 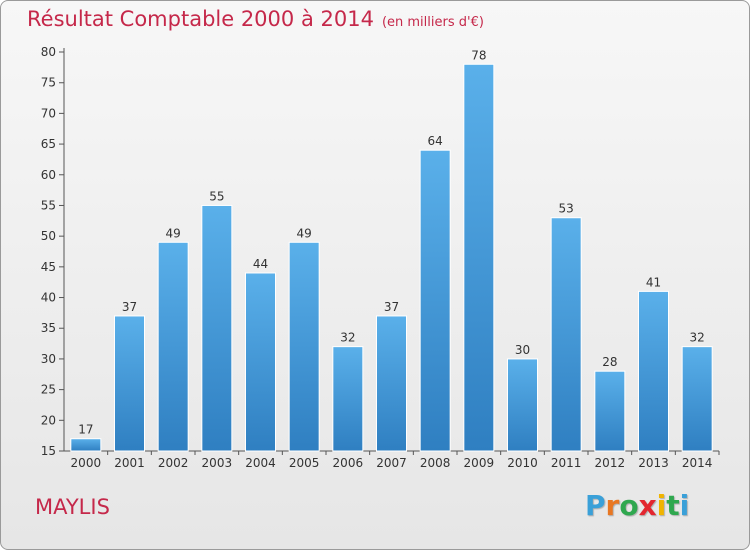 I want to click on y-tick-label: 50, so click(x=48, y=236).